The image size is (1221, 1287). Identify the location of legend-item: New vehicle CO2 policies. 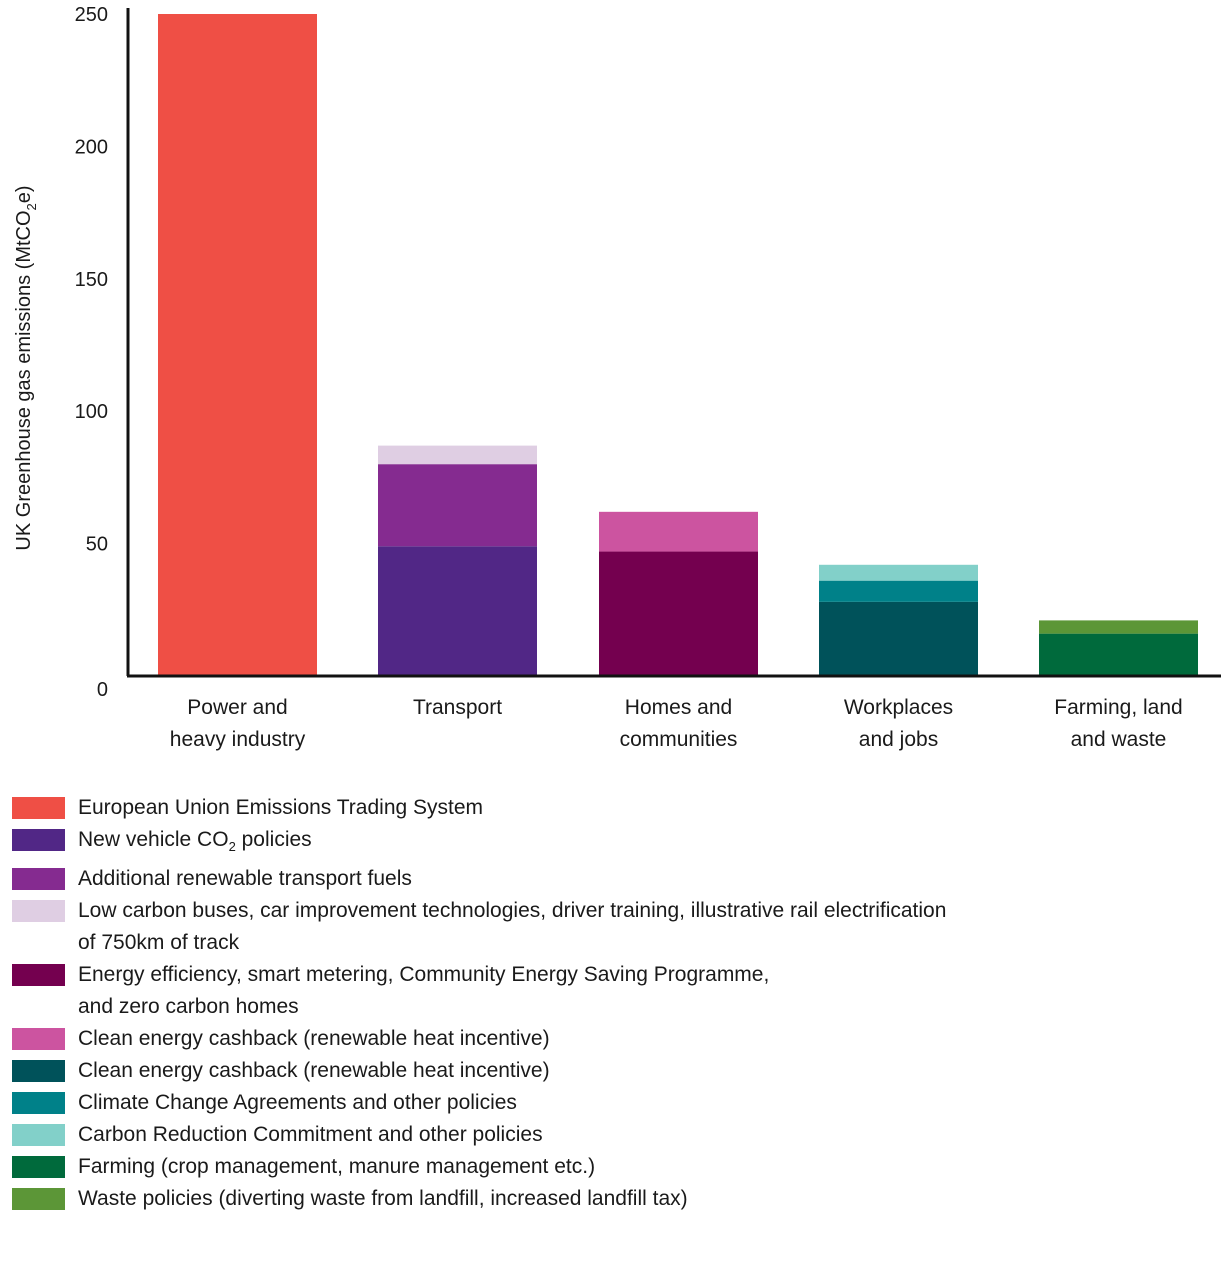
(612, 843).